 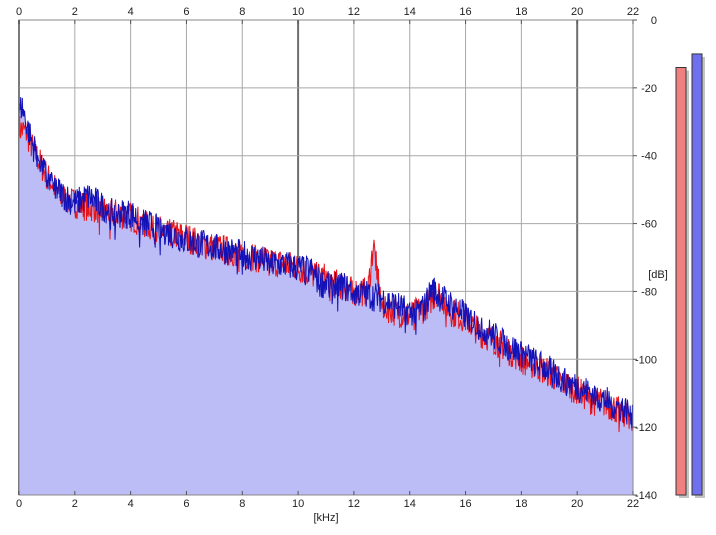 What do you see at coordinates (131, 504) in the screenshot?
I see `x-tick-label-bottom: 4` at bounding box center [131, 504].